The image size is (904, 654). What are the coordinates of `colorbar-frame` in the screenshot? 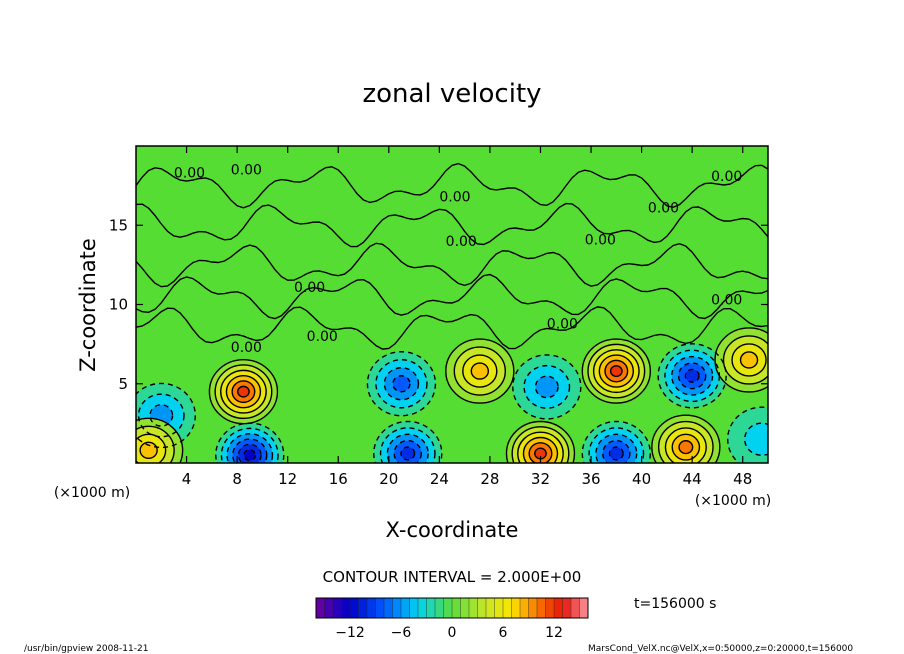 It's located at (452, 608).